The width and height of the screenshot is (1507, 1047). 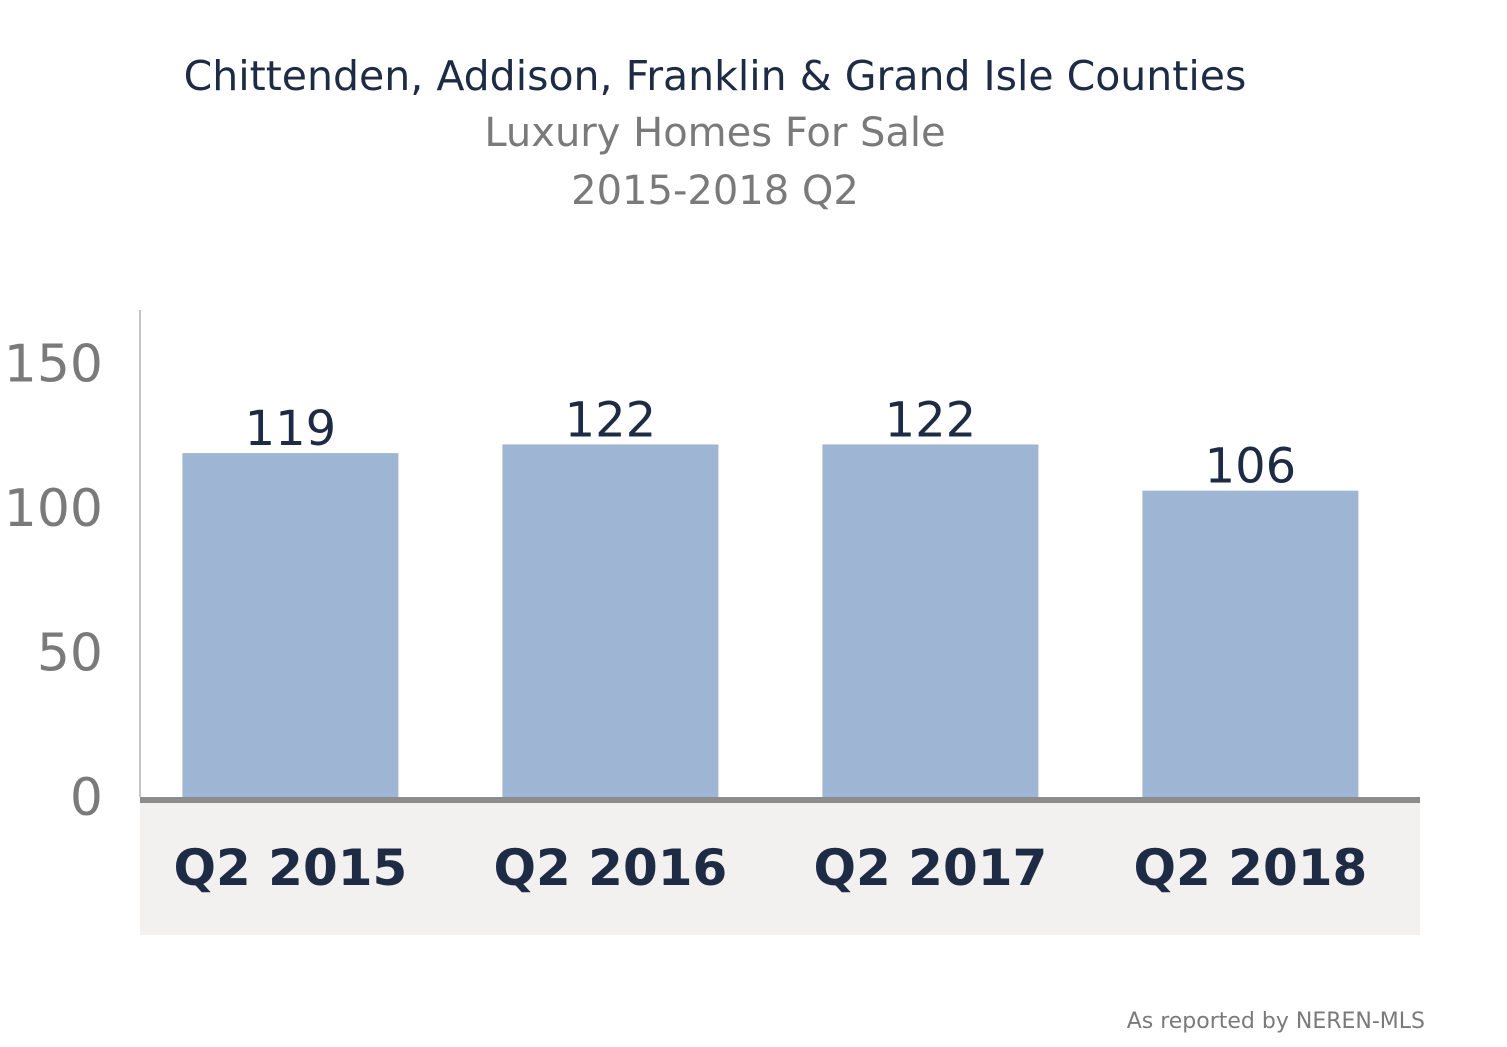 I want to click on x-tick-label: Q2 2016, so click(x=610, y=868).